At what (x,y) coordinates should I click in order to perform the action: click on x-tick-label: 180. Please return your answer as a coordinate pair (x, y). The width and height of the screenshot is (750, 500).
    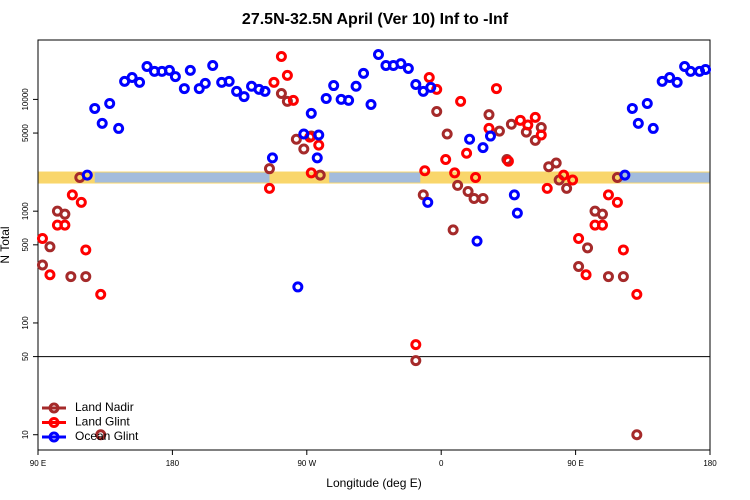
    Looking at the image, I should click on (710, 463).